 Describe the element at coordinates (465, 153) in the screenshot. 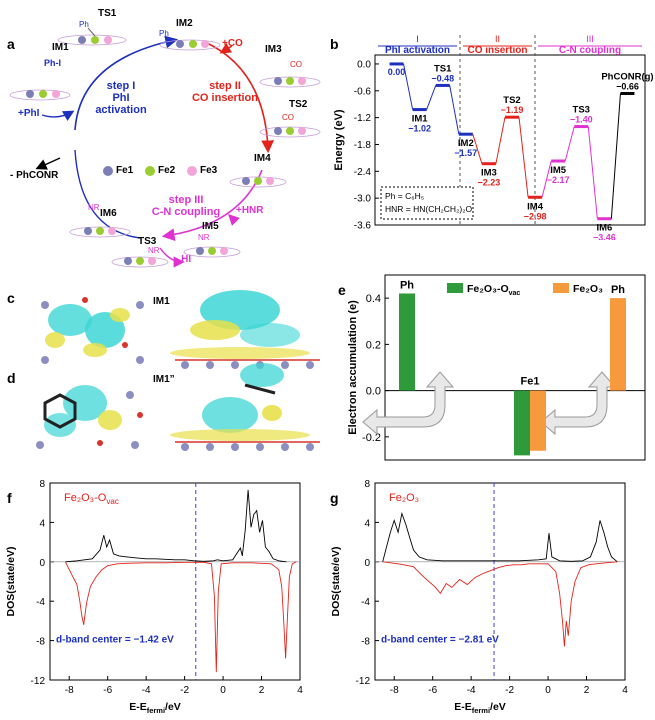

I see `state-value: −1.57` at that location.